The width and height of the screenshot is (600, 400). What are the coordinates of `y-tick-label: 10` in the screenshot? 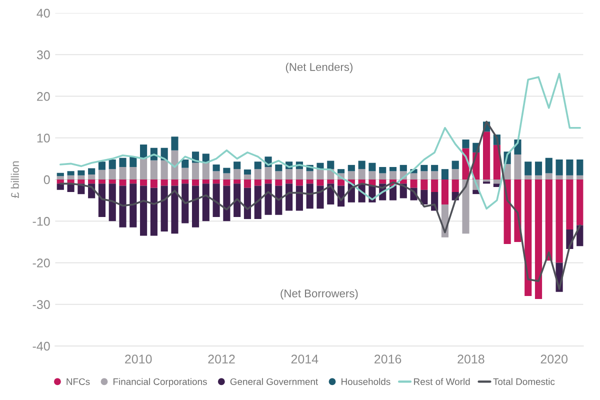 It's located at (43, 138).